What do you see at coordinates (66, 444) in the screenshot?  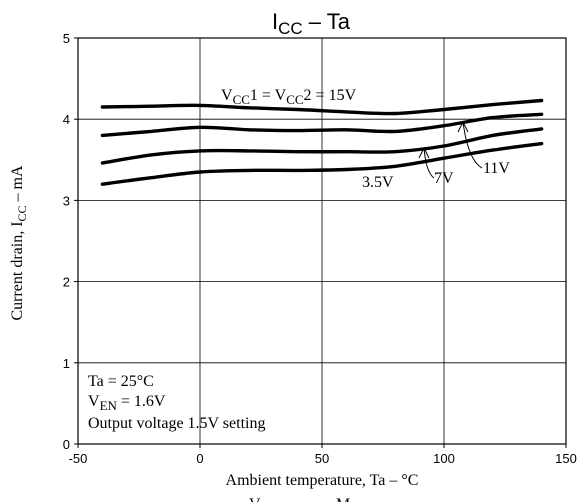 I see `y-tick-label: 0` at bounding box center [66, 444].